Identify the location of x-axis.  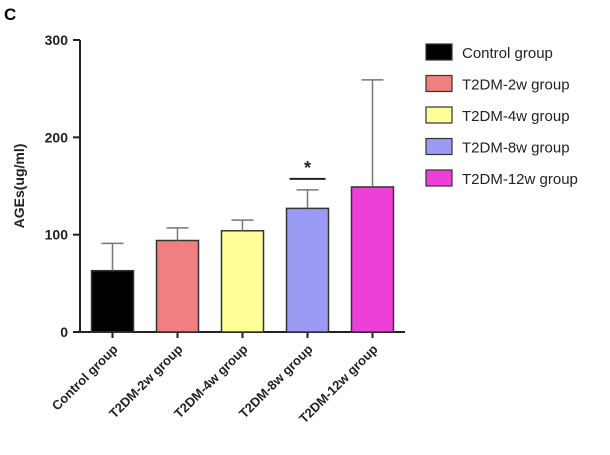
(242, 334).